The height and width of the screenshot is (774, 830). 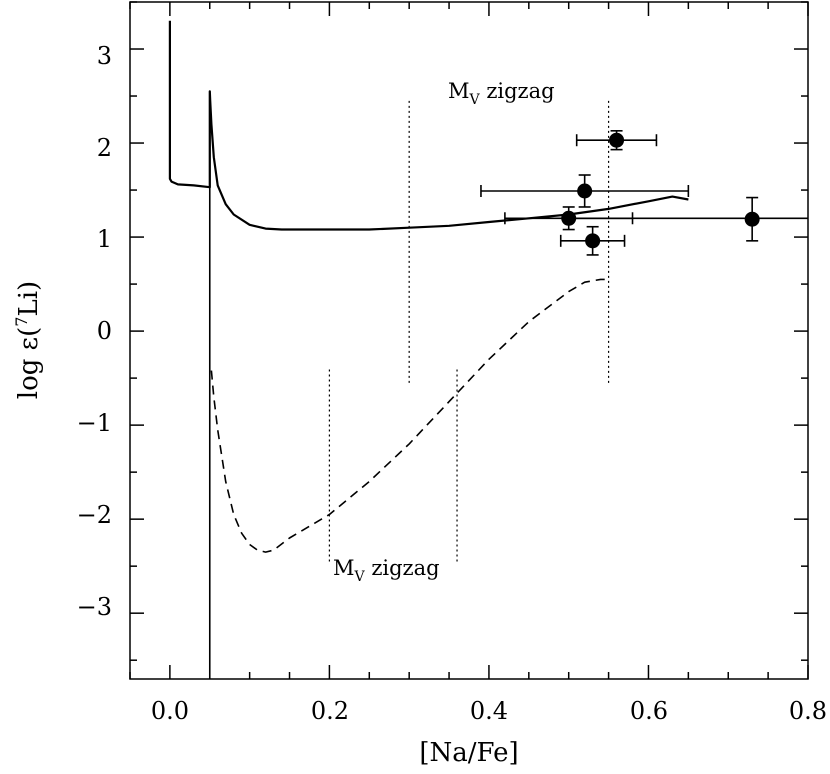 What do you see at coordinates (330, 711) in the screenshot?
I see `x-tick-label: 0.2` at bounding box center [330, 711].